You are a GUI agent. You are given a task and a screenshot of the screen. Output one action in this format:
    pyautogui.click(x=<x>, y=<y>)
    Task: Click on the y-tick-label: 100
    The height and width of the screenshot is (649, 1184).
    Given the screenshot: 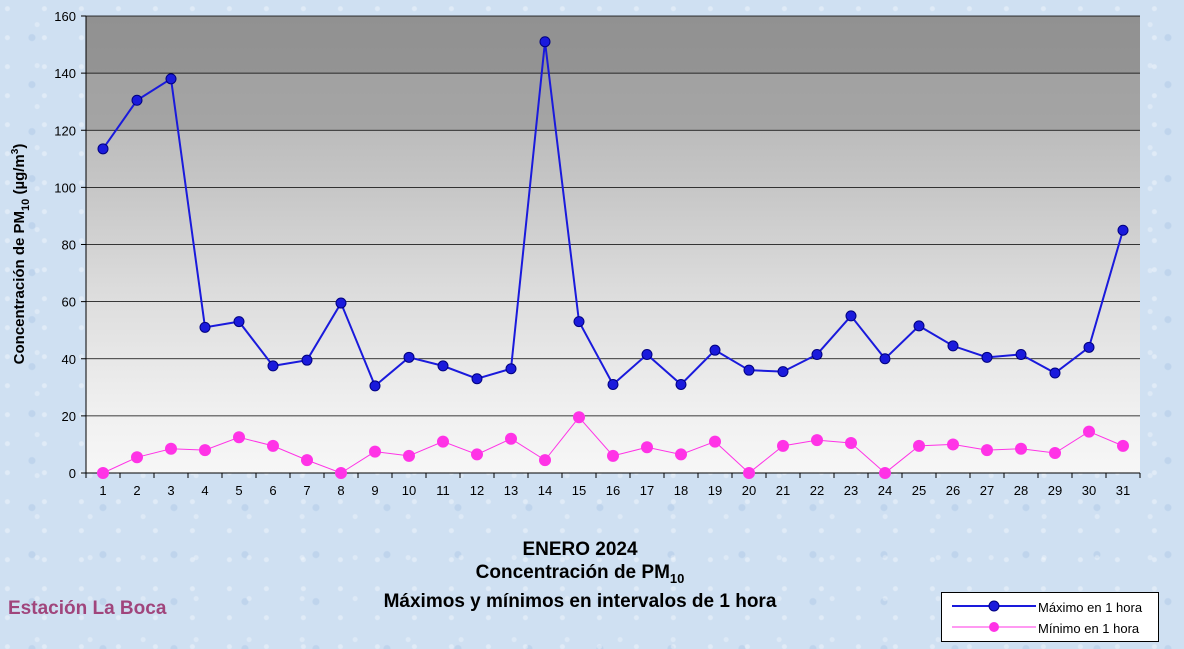 What is the action you would take?
    pyautogui.click(x=65, y=187)
    